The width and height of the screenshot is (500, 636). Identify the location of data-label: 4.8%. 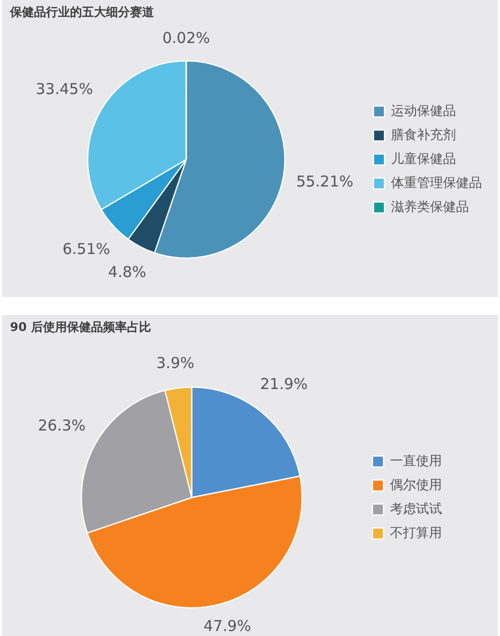
(127, 272).